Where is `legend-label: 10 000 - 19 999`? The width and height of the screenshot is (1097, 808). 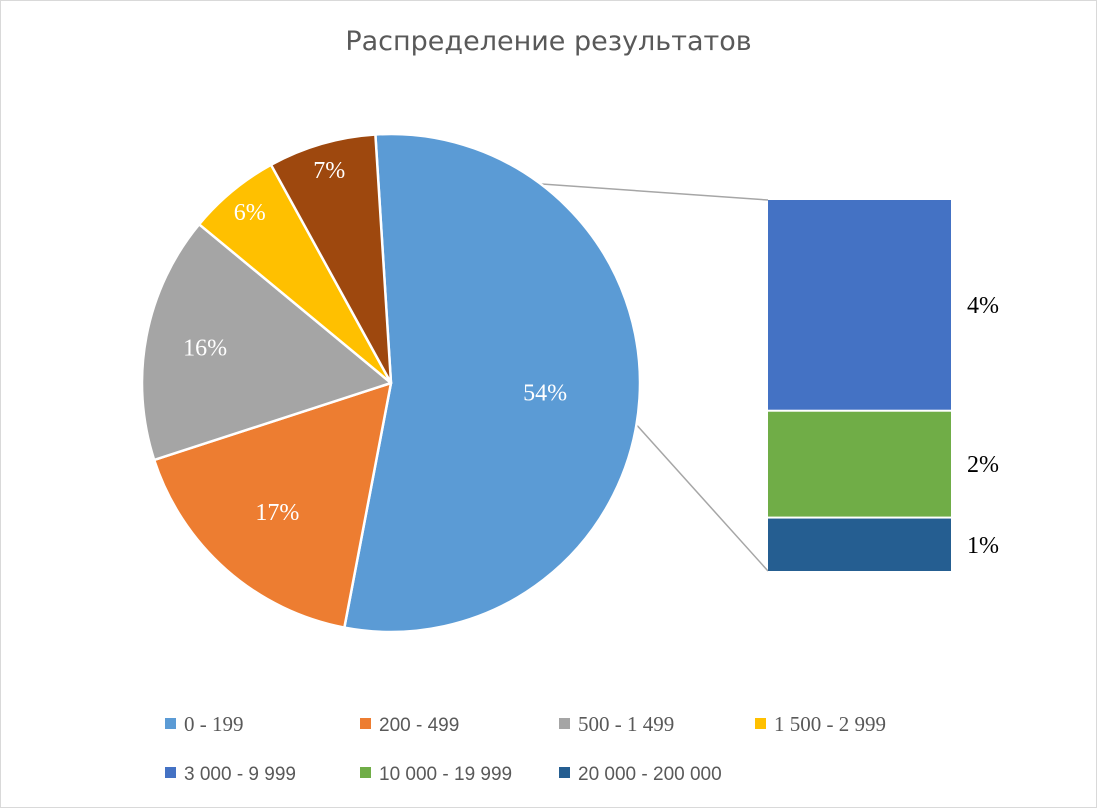
legend-label: 10 000 - 19 999 is located at coordinates (445, 774).